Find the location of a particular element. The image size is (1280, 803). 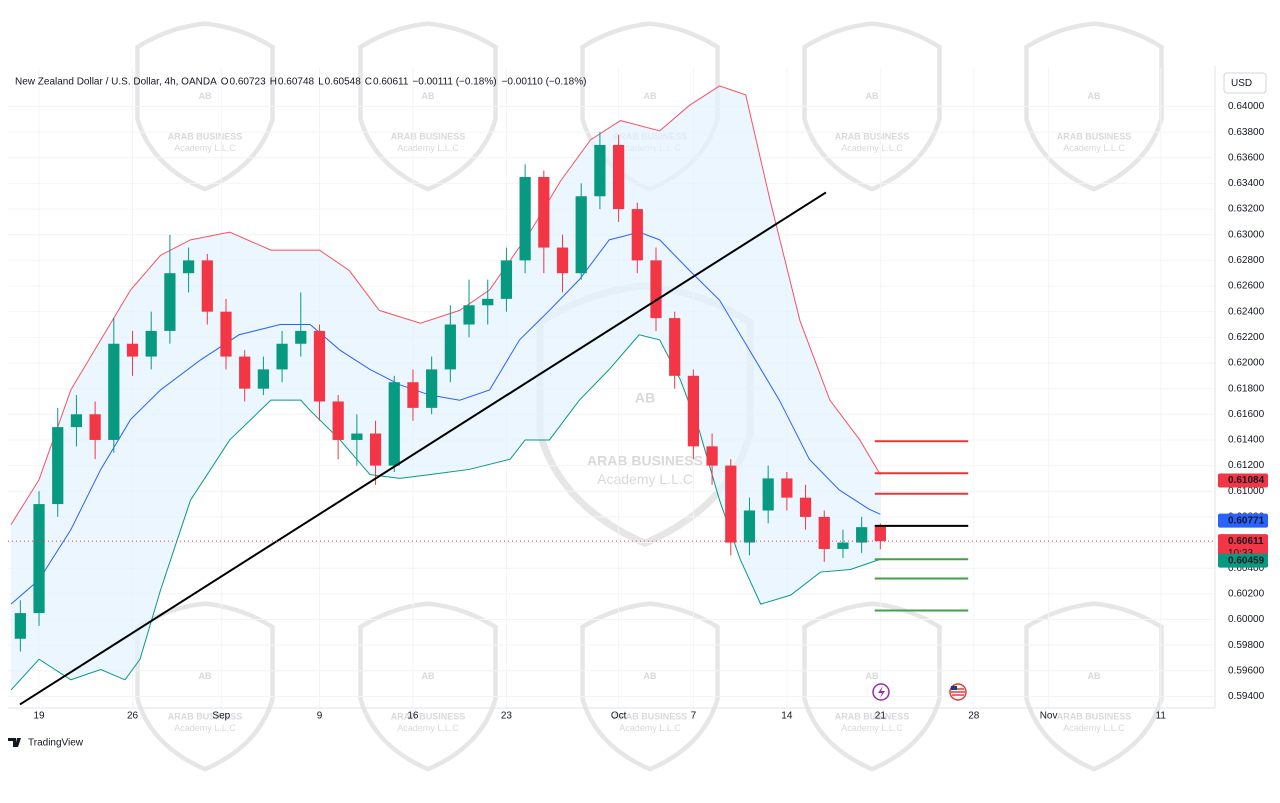

x-tick-label: 28 is located at coordinates (974, 716).